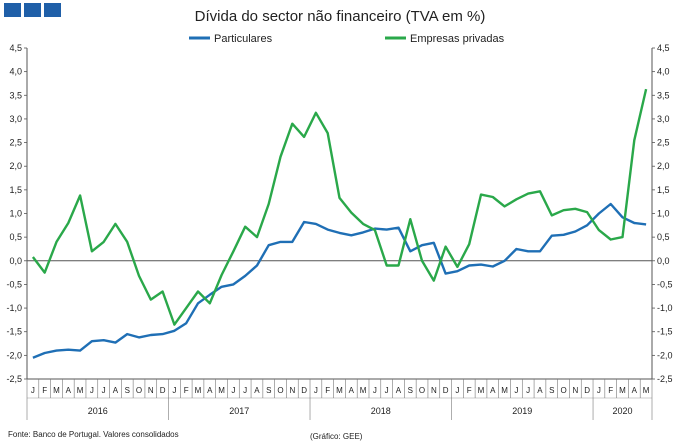 The width and height of the screenshot is (681, 445). Describe the element at coordinates (663, 261) in the screenshot. I see `y-tick-label-right: 0,0` at that location.